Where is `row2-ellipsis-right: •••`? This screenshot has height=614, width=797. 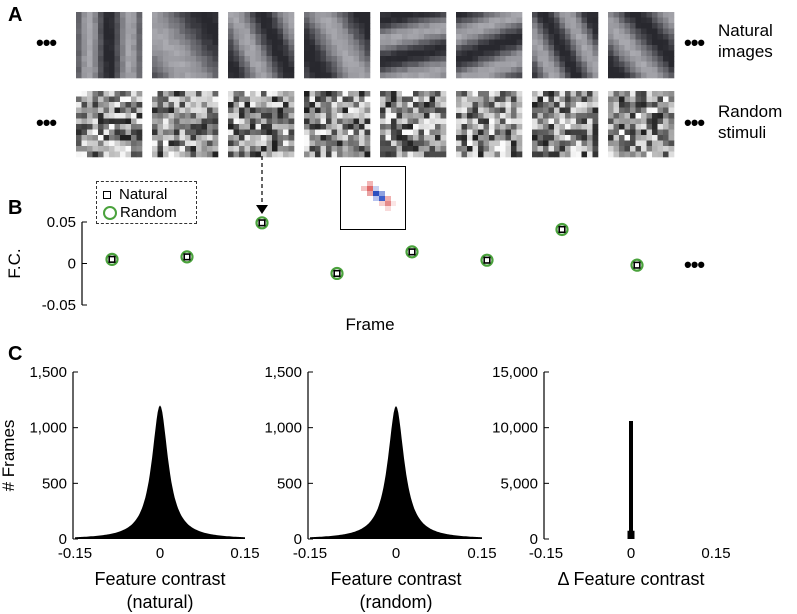 row2-ellipsis-right: ••• is located at coordinates (694, 122).